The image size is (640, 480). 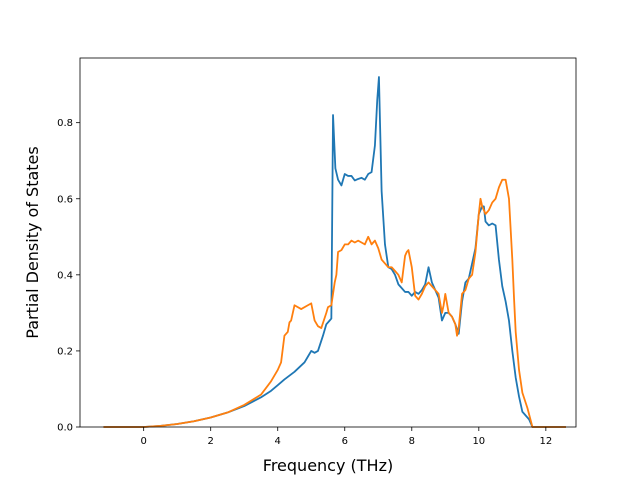 I want to click on y-tick-label: 0.0, so click(x=65, y=428).